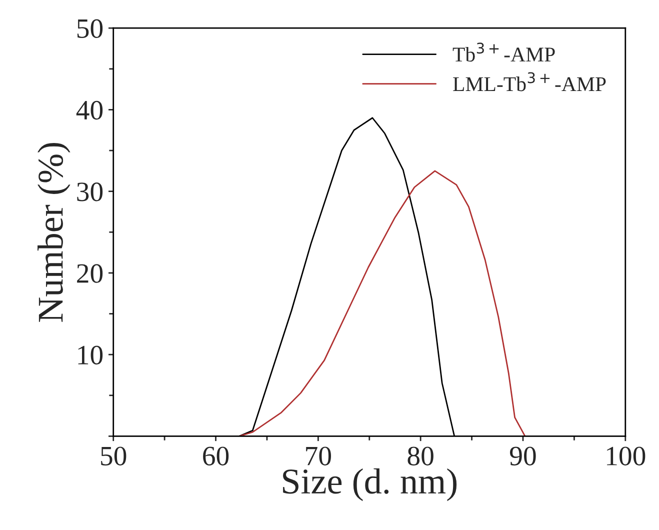  What do you see at coordinates (54, 232) in the screenshot?
I see `y-axis-title: Number (%)` at bounding box center [54, 232].